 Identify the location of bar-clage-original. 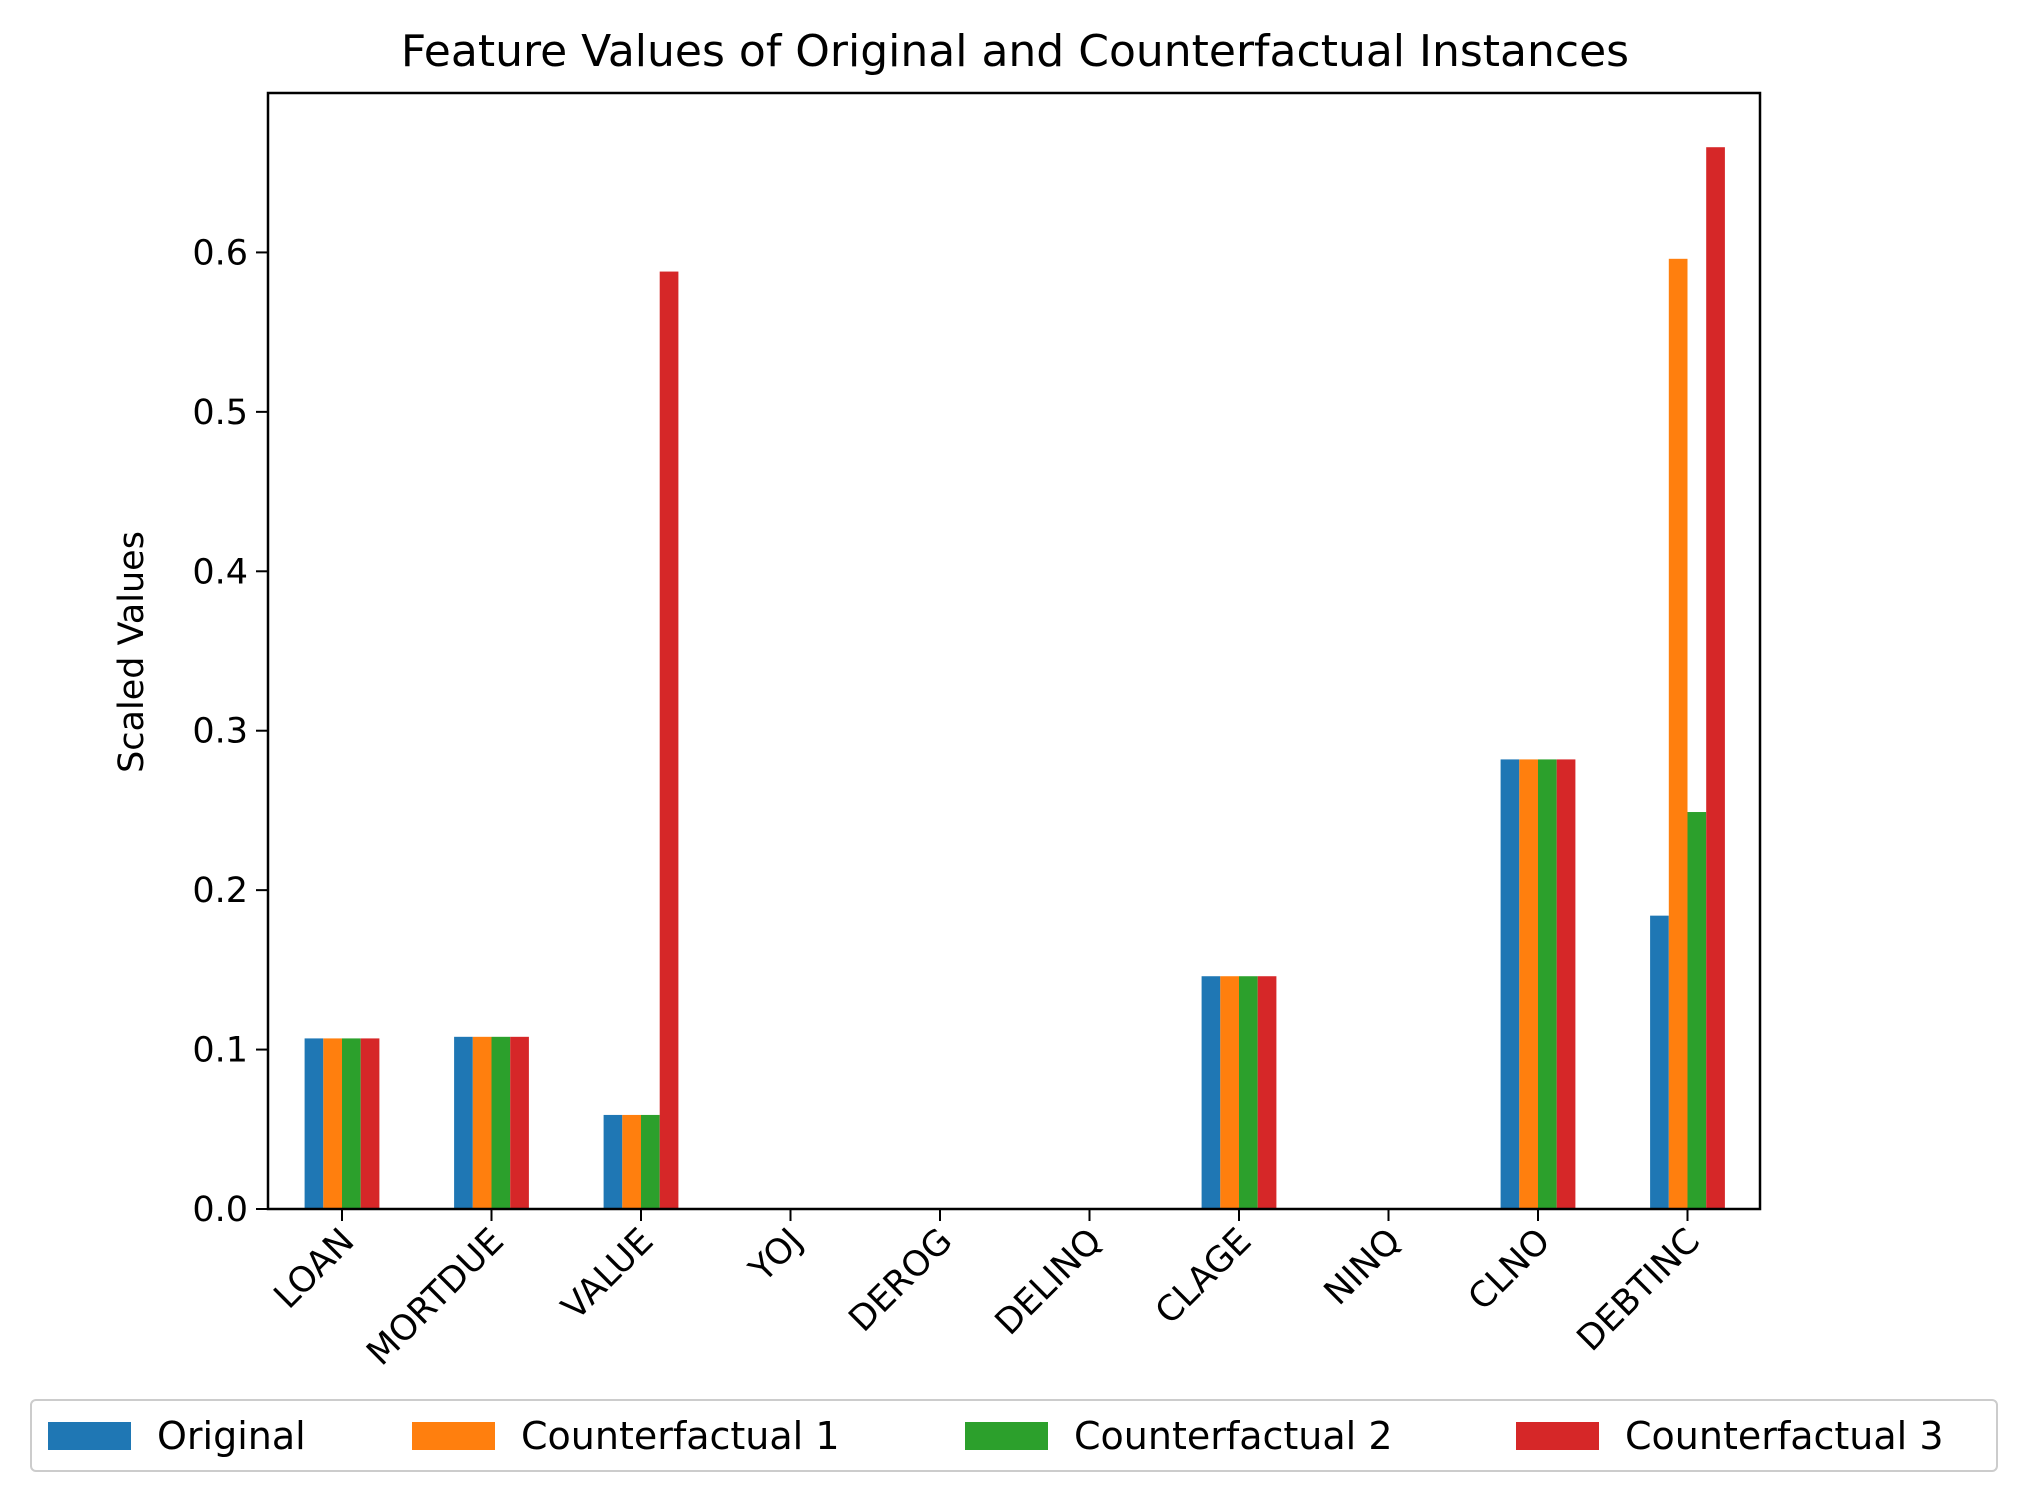
(1211, 1092).